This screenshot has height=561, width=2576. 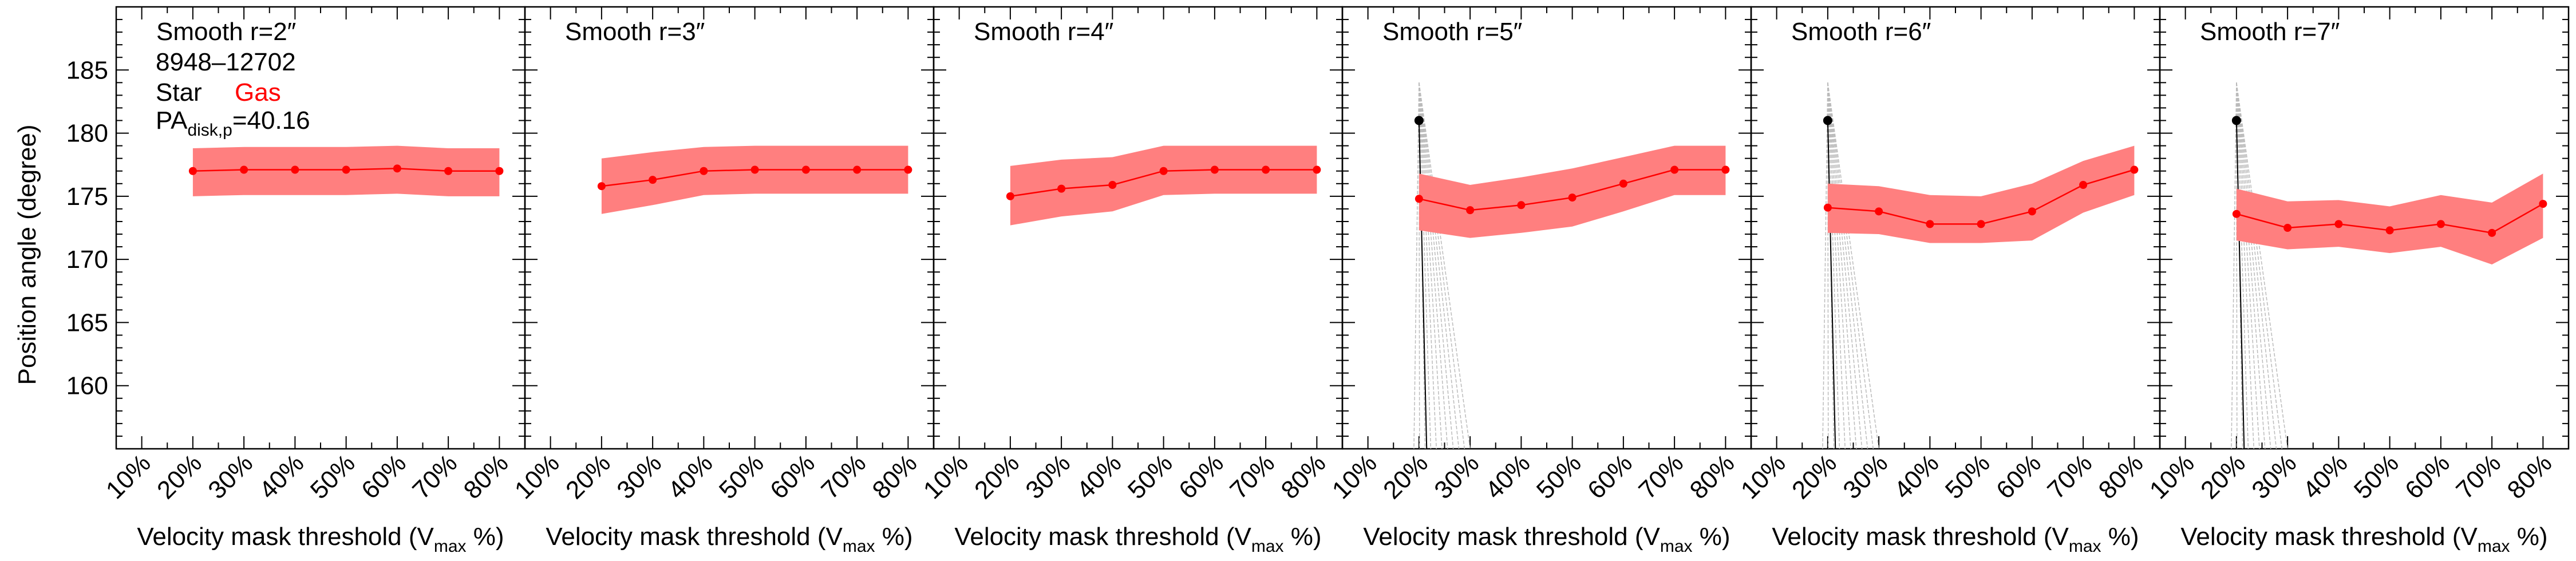 I want to click on gas-uncertainty-band, so click(x=1163, y=185).